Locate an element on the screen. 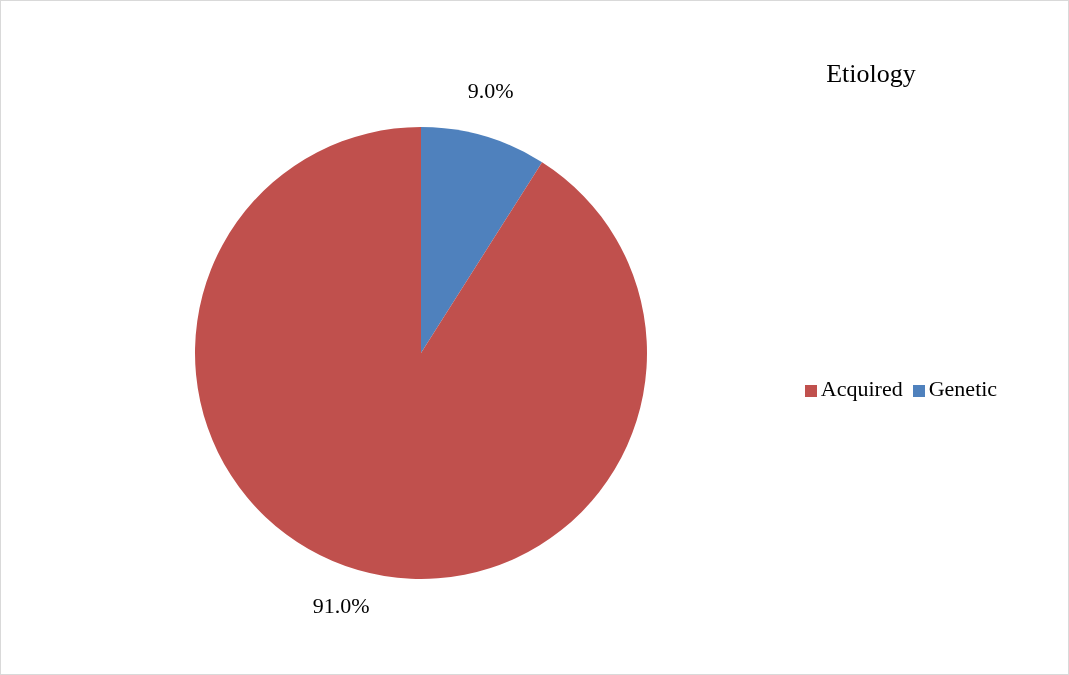 This screenshot has width=1069, height=675. chart-title: Etiology is located at coordinates (871, 74).